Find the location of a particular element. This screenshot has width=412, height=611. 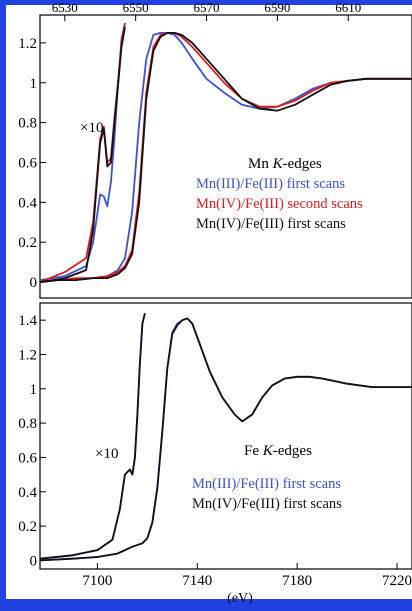

fe-y-tick-label: 1.4 is located at coordinates (27, 321).